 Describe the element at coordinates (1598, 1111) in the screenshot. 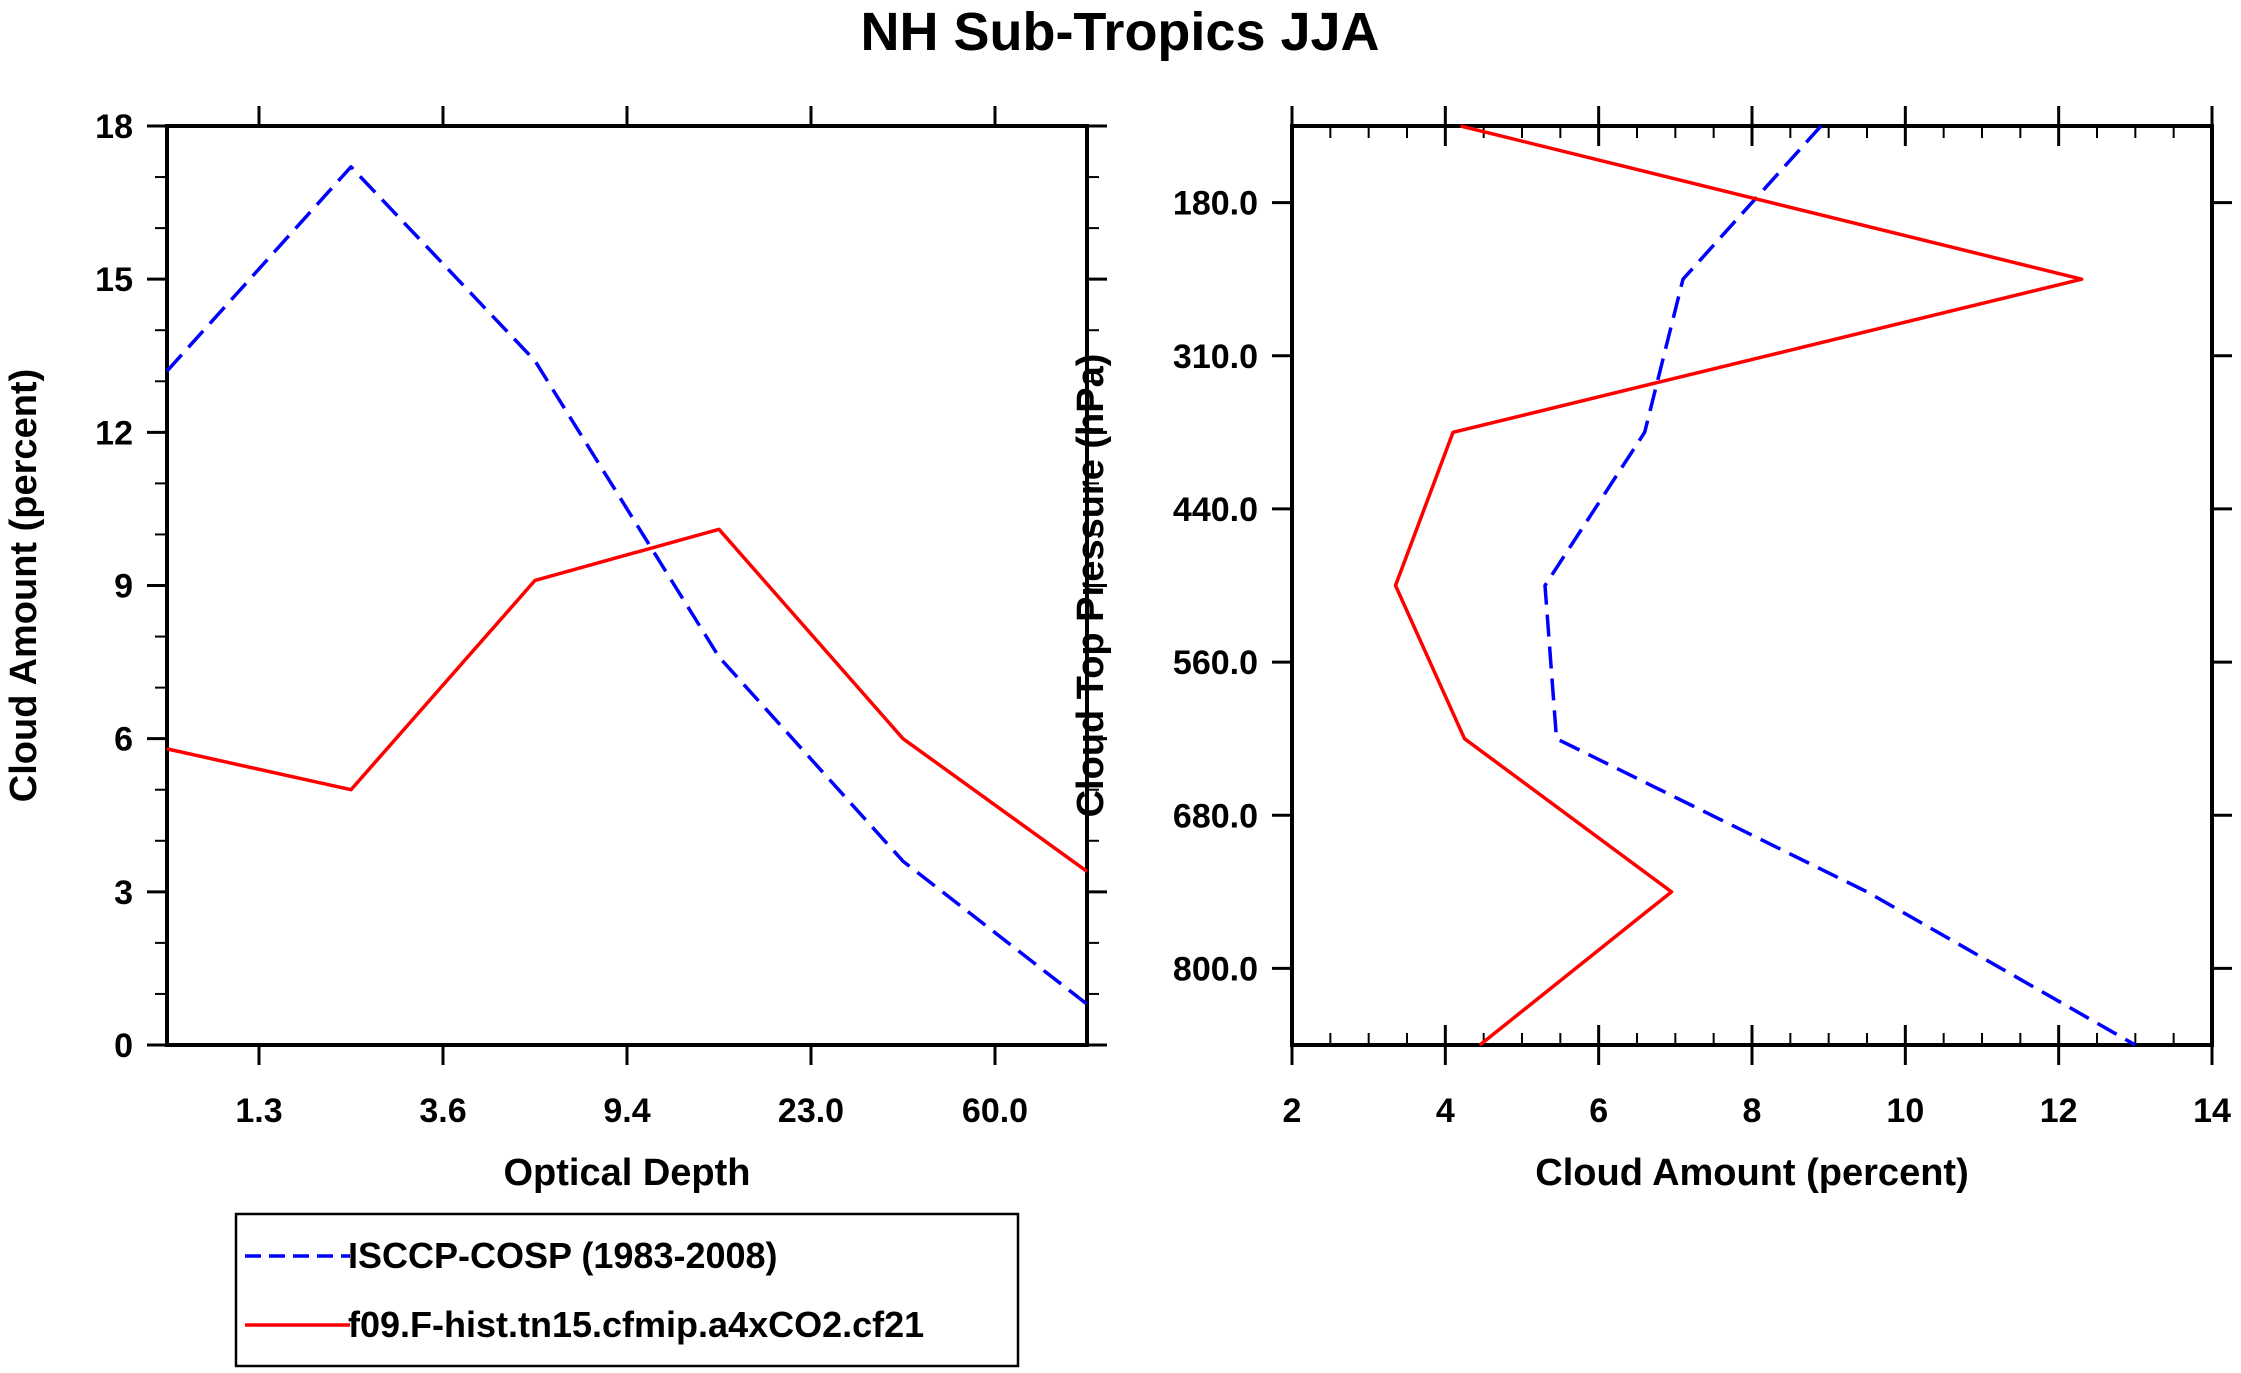

I see `right-x-tick-label: 6` at that location.